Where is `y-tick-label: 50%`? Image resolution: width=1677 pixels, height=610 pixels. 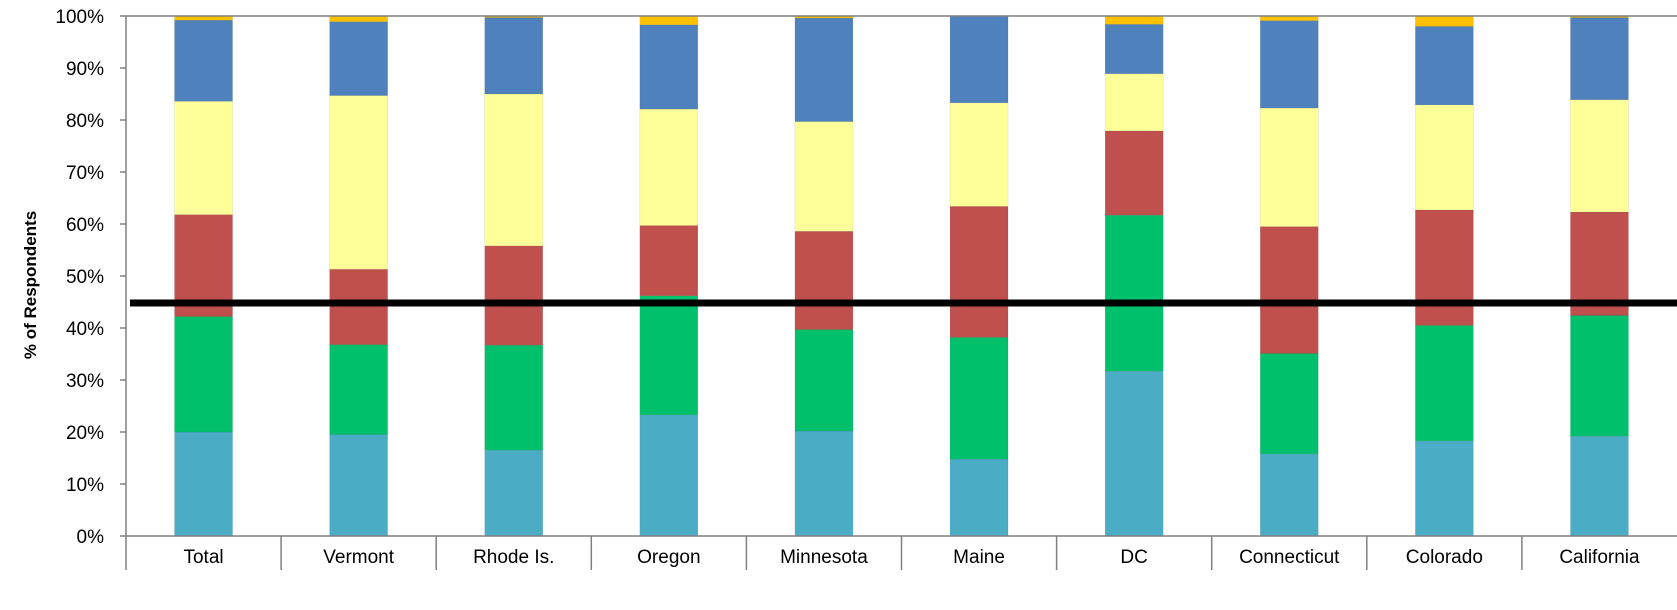 y-tick-label: 50% is located at coordinates (85, 277).